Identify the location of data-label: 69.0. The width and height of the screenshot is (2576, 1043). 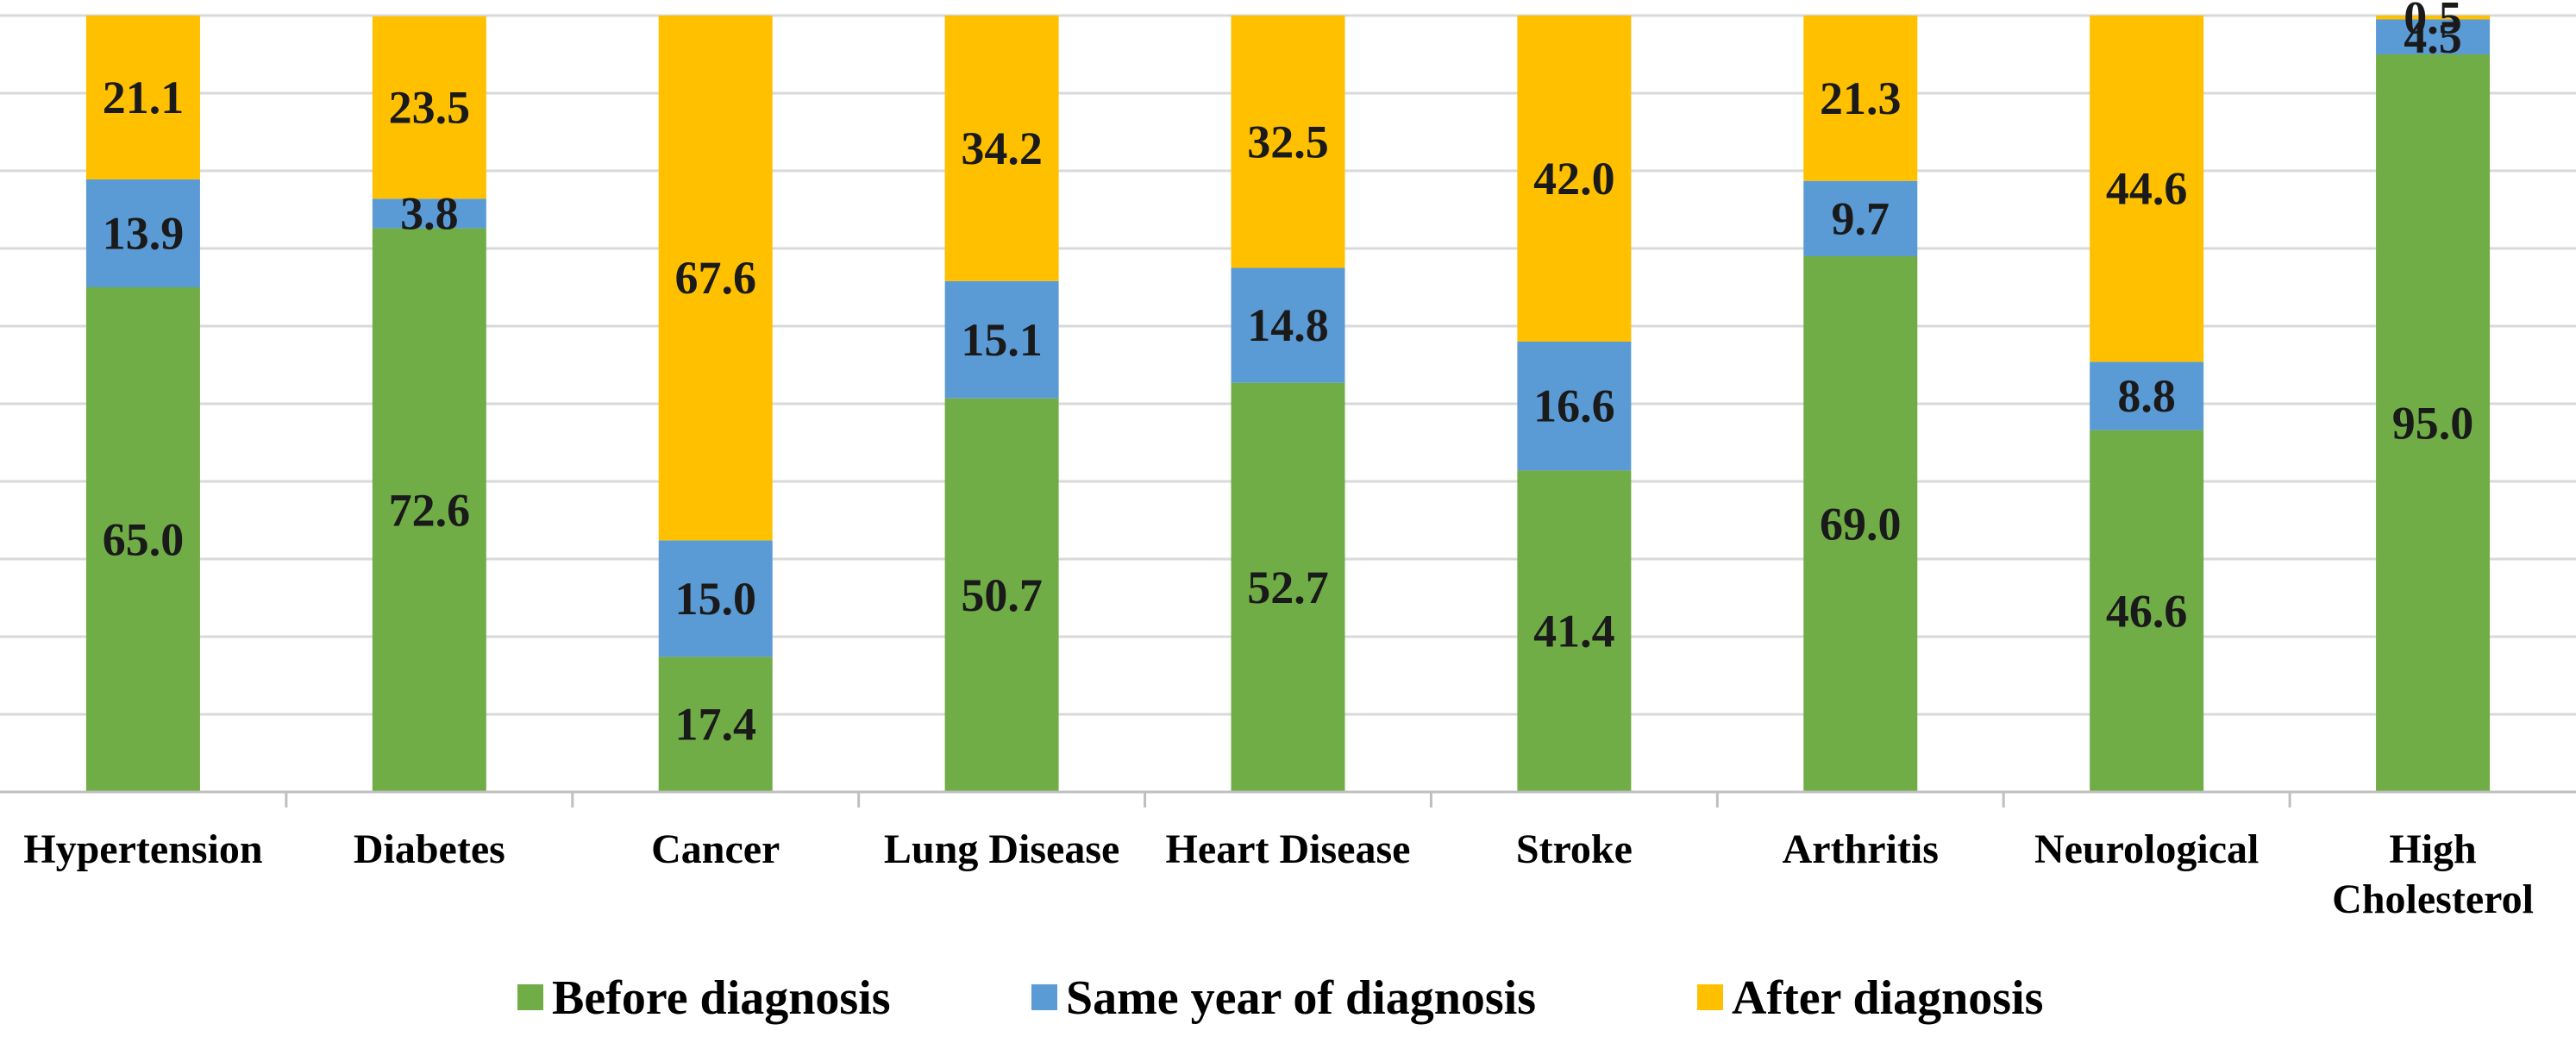
(1861, 524).